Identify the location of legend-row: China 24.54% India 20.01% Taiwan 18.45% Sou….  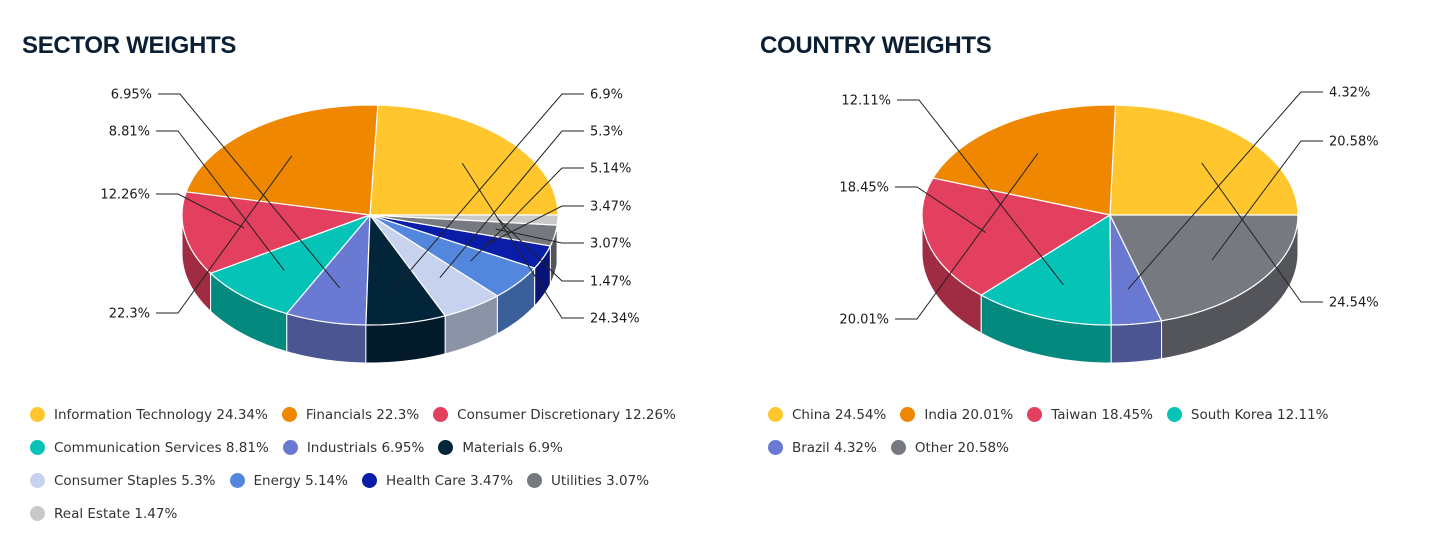
(1105, 414).